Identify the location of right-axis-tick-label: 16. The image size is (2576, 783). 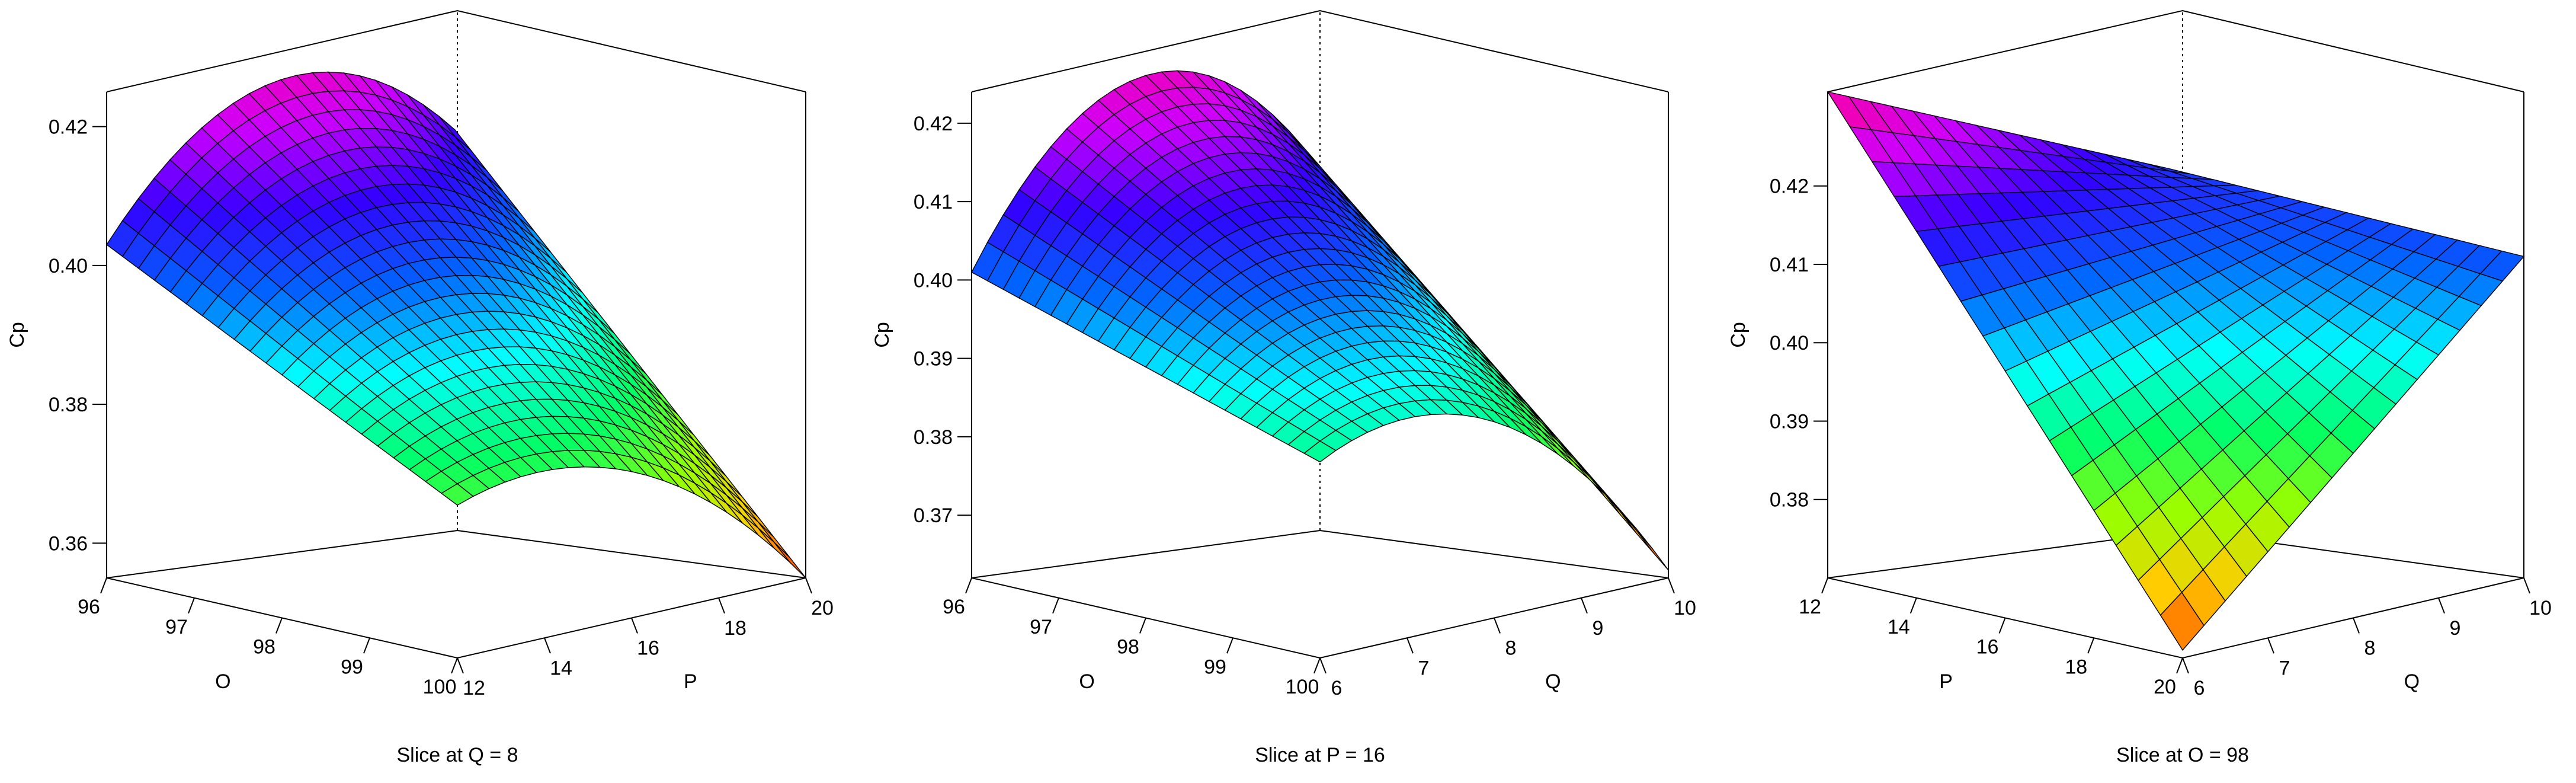
(648, 648).